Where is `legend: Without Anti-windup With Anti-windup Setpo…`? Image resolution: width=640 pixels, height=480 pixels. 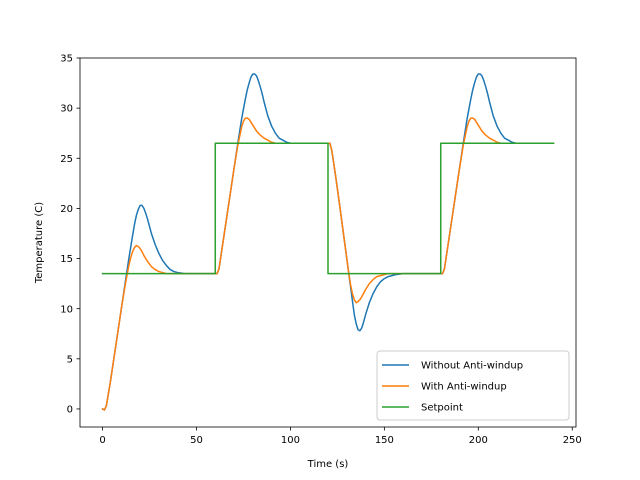
legend: Without Anti-windup With Anti-windup Setpo… is located at coordinates (473, 385).